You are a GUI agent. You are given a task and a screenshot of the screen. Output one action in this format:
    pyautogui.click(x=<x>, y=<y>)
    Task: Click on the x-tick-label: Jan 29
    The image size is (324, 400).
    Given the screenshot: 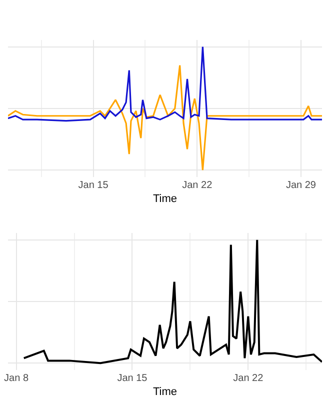 What is the action you would take?
    pyautogui.click(x=301, y=185)
    